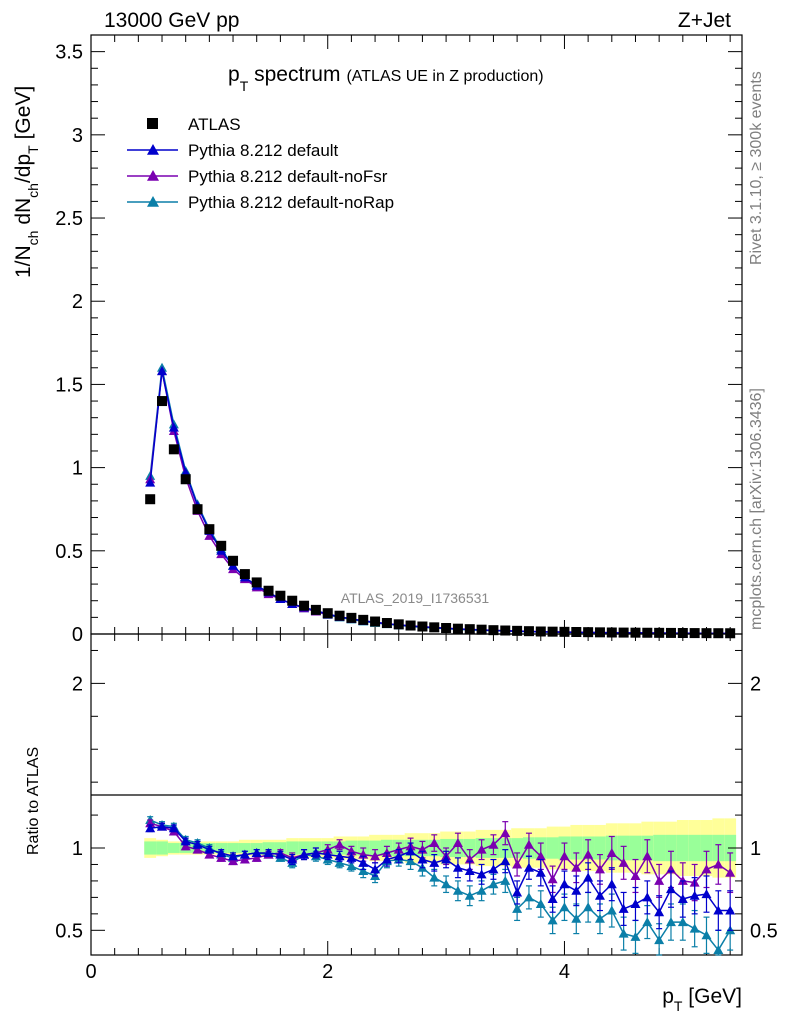 The image size is (786, 1024). I want to click on ytick-label: 3, so click(77, 136).